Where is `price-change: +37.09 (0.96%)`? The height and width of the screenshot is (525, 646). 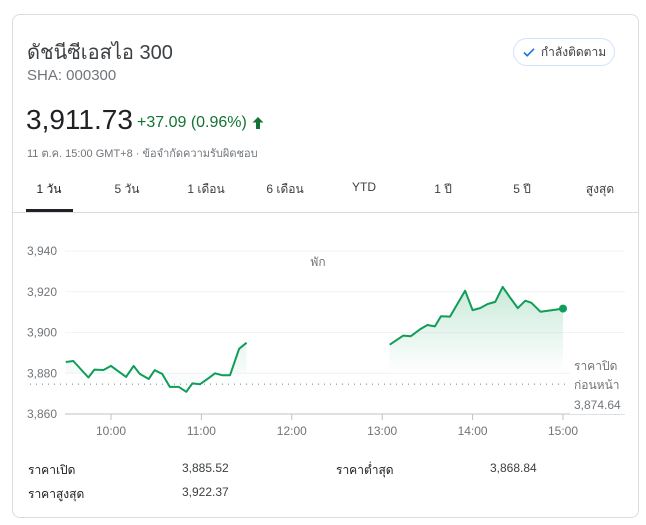
price-change: +37.09 (0.96%) is located at coordinates (201, 123).